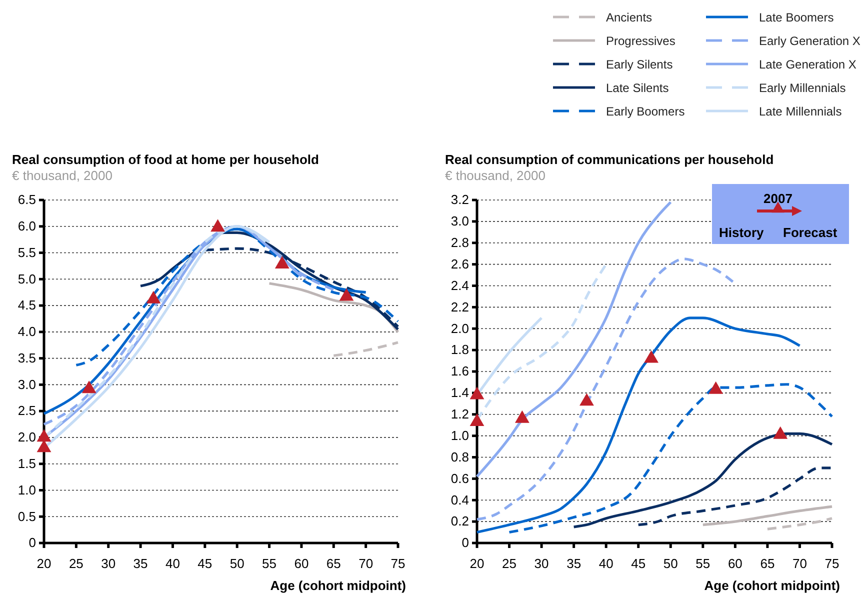 This screenshot has width=867, height=601. What do you see at coordinates (27, 305) in the screenshot?
I see `y-tick-label: 4.5` at bounding box center [27, 305].